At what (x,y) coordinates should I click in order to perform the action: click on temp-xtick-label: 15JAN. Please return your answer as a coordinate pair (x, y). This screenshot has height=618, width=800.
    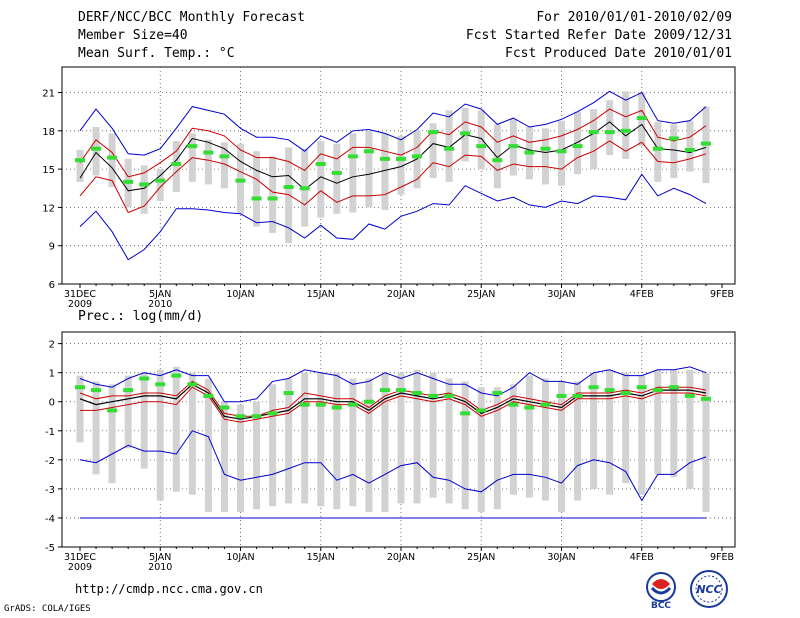
    Looking at the image, I should click on (321, 294).